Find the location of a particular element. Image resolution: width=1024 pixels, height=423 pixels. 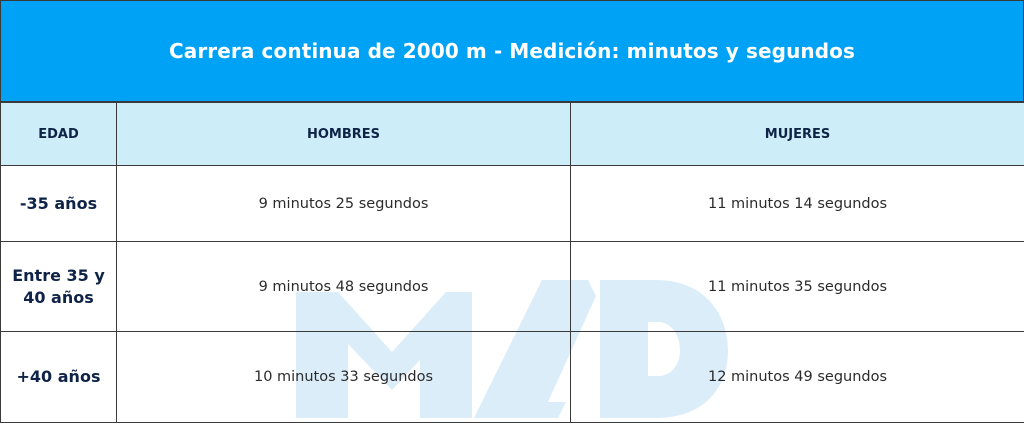

mujeres-time-cell: 11 minutos 35 segundos is located at coordinates (797, 287).